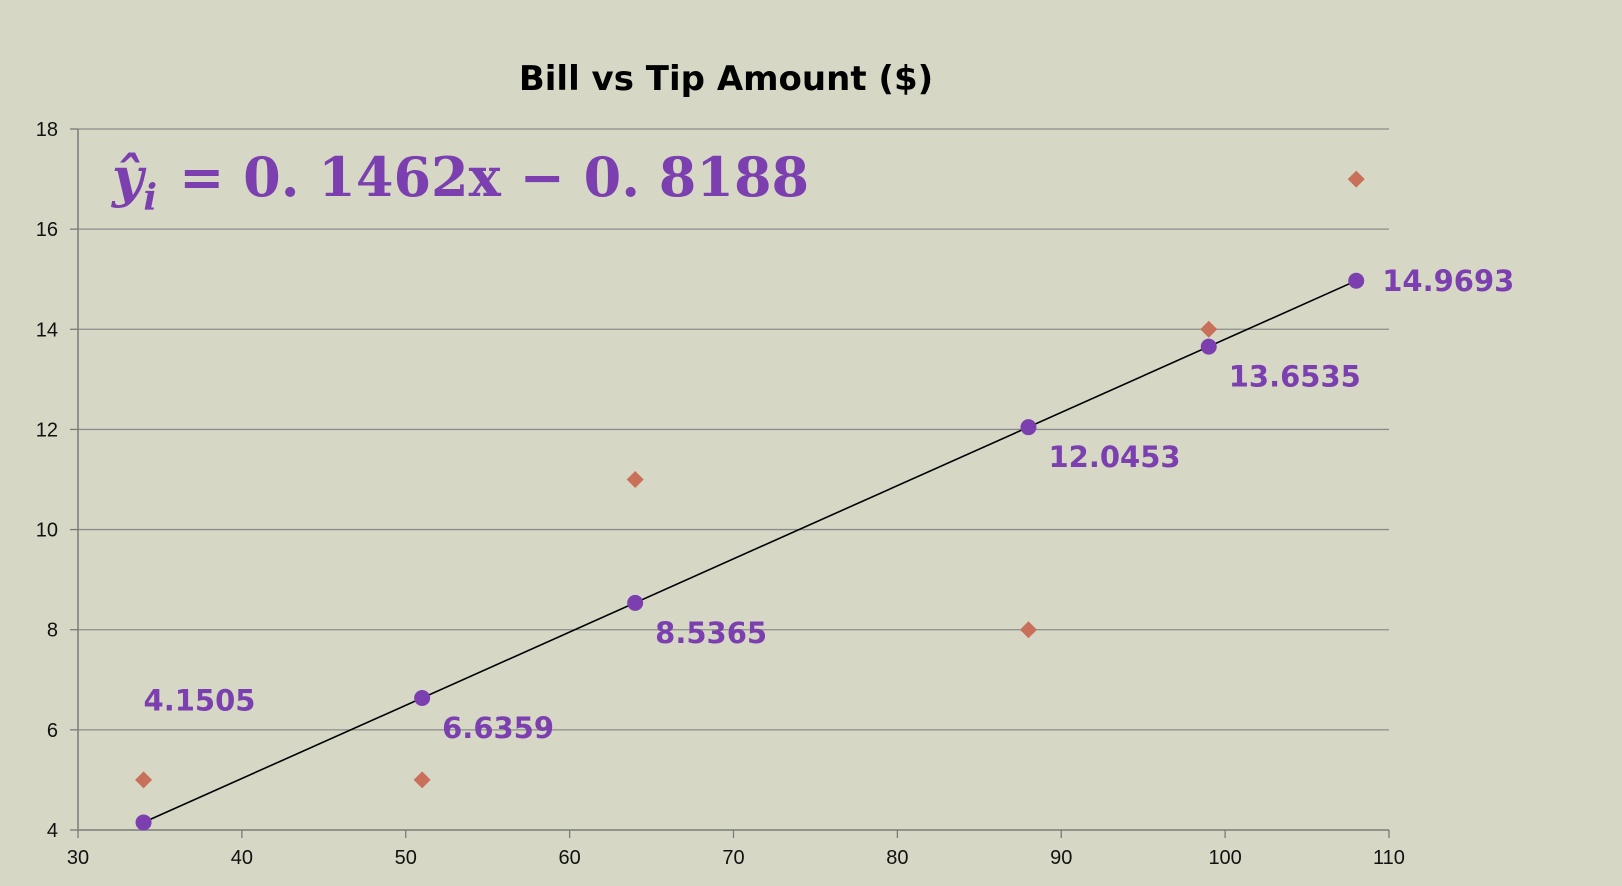 The image size is (1622, 886). Describe the element at coordinates (711, 633) in the screenshot. I see `data-label: 8.5365` at that location.